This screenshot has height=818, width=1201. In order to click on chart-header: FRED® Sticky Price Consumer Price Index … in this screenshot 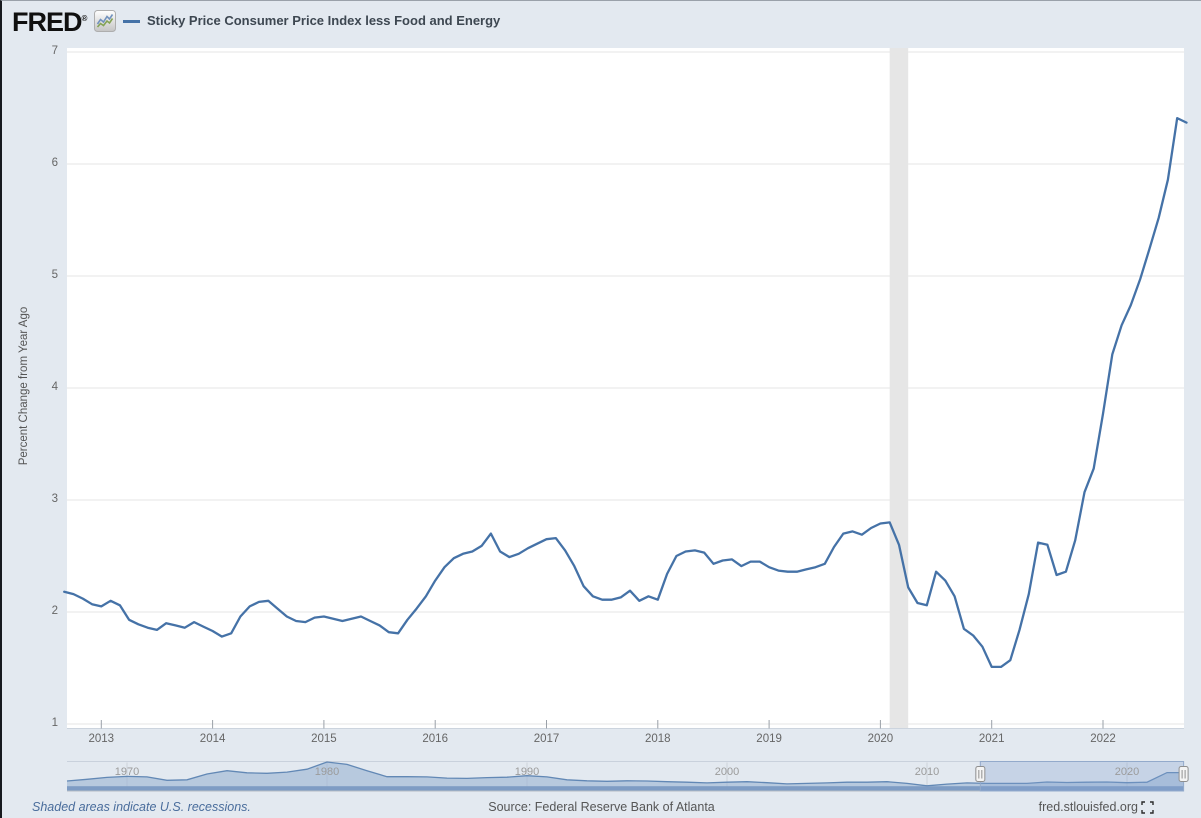, I will do `click(601, 21)`.